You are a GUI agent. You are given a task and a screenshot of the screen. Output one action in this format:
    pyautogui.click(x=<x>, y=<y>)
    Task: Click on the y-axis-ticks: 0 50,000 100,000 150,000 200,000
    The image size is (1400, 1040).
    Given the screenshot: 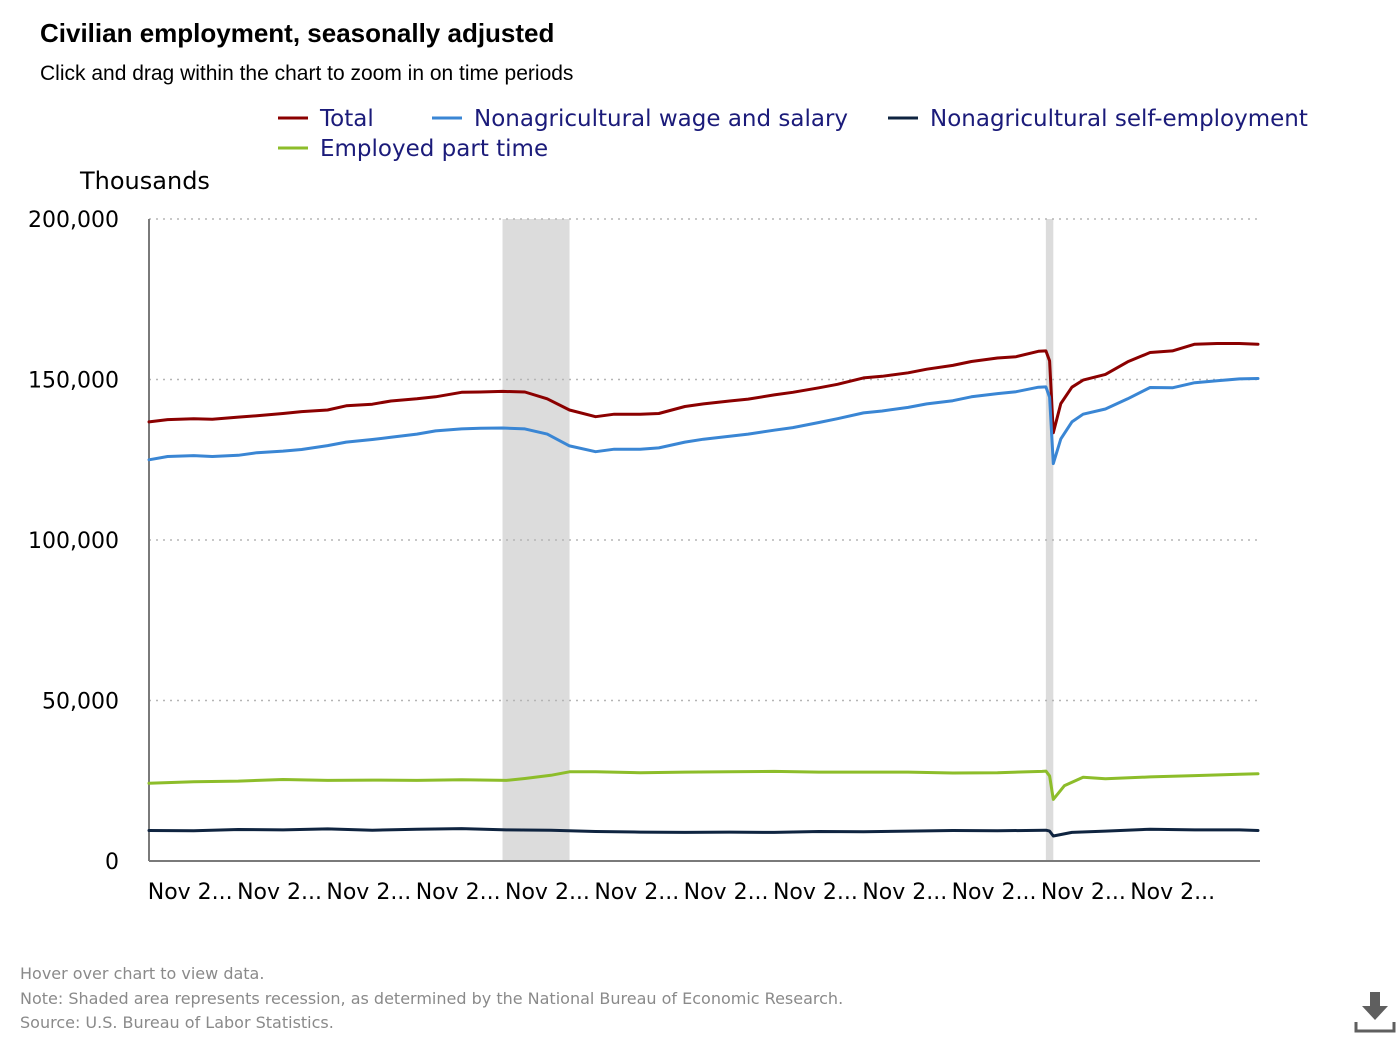 What is the action you would take?
    pyautogui.click(x=73, y=541)
    